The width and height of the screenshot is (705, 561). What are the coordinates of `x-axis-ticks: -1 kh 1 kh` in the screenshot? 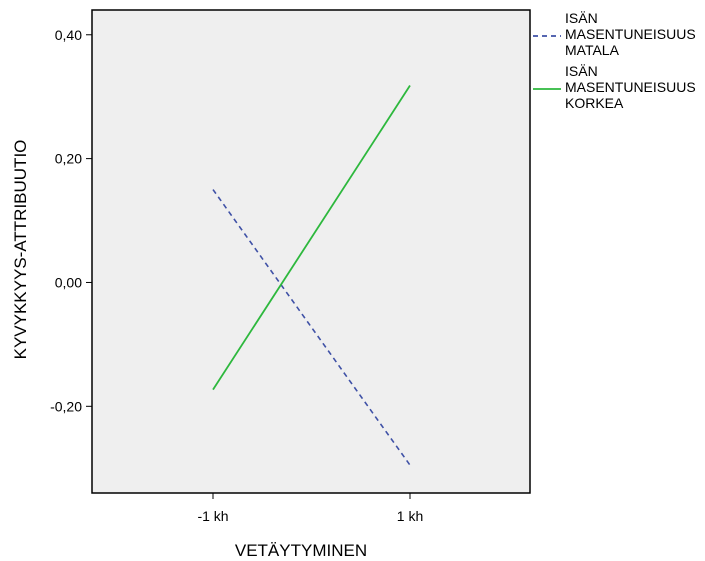 It's located at (310, 508).